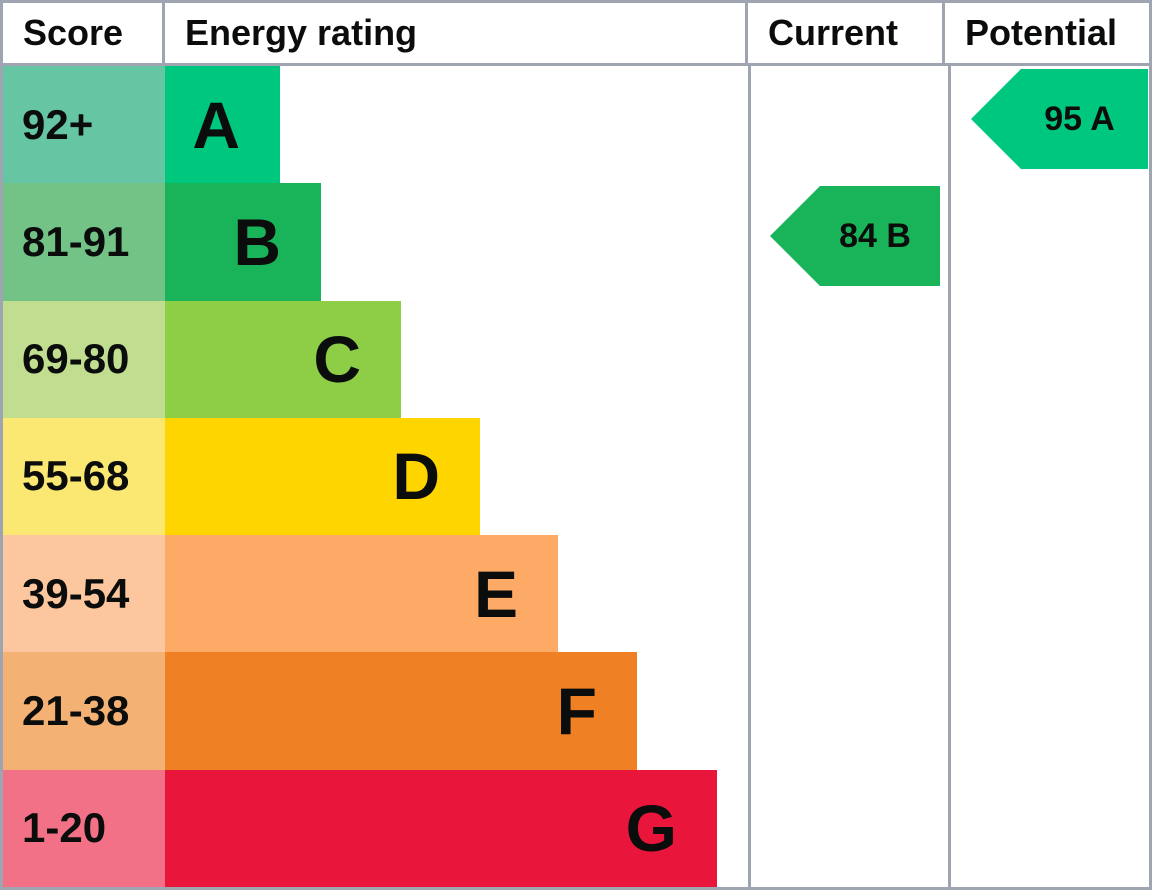 This screenshot has height=890, width=1152. I want to click on band-g-score-cell: 1-20, so click(84, 828).